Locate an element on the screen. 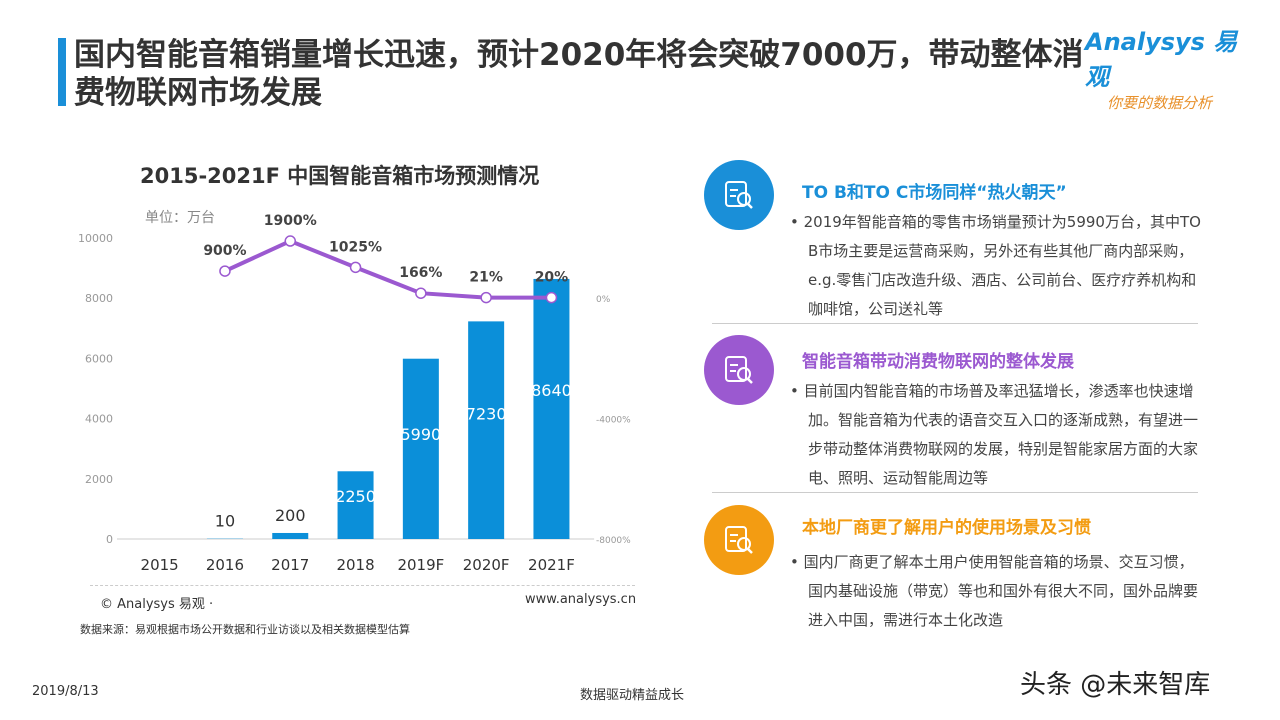 The width and height of the screenshot is (1280, 720). logo-slogan: 你要的数据分析 is located at coordinates (1160, 103).